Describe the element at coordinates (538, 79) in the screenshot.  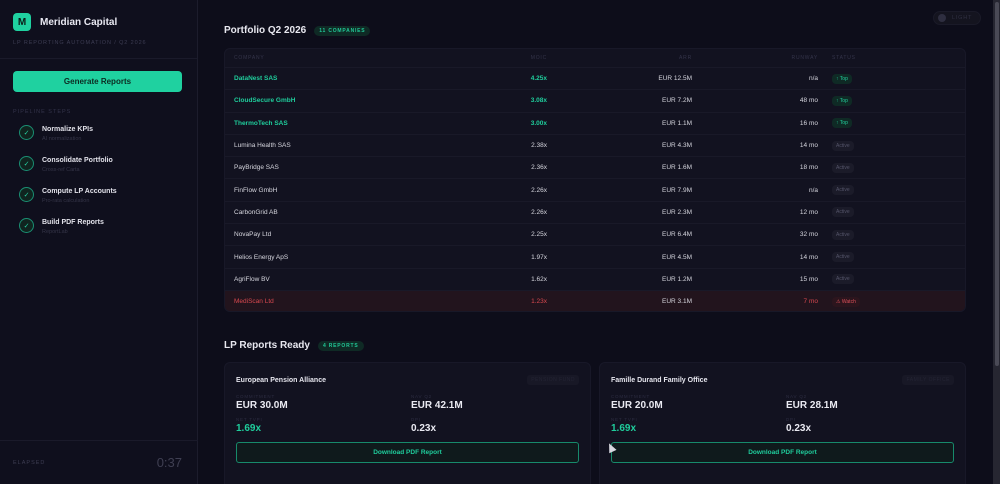
I see `moic-value: 4.25x` at that location.